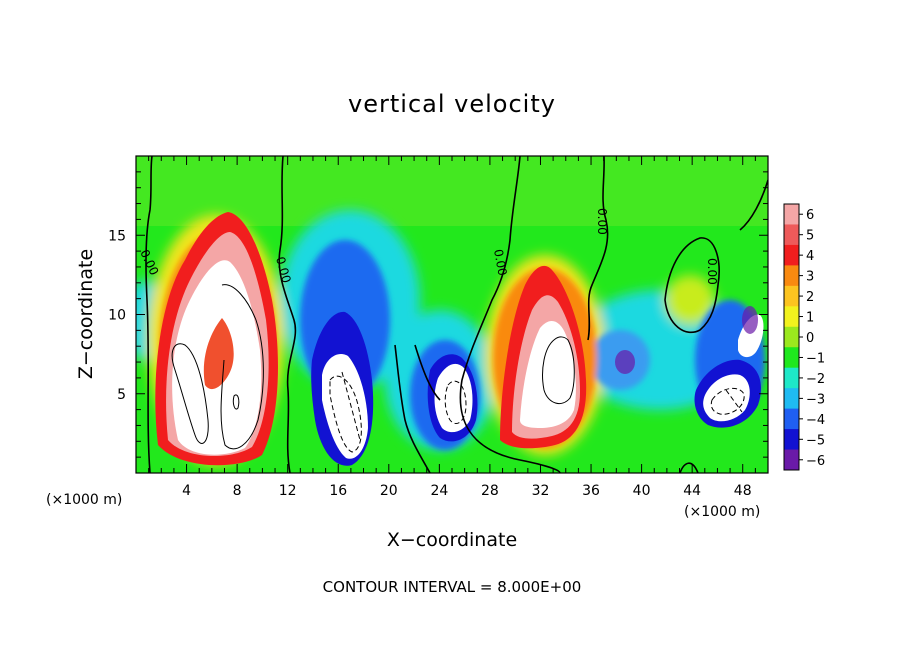  I want to click on contour-interval-text: CONTOUR INTERVAL = 8.000E+00, so click(452, 587).